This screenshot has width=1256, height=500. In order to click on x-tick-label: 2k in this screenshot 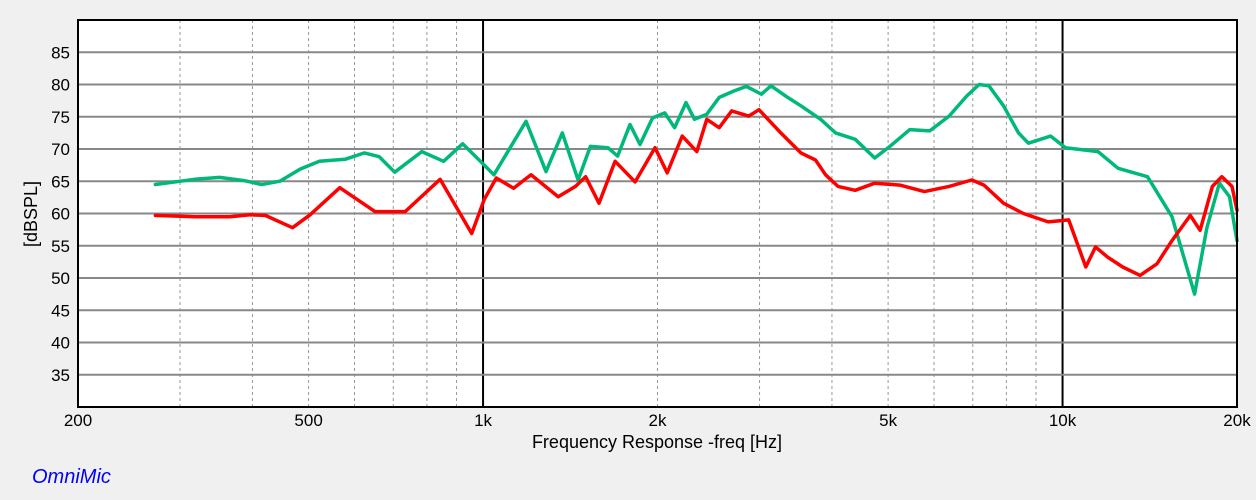, I will do `click(658, 420)`.